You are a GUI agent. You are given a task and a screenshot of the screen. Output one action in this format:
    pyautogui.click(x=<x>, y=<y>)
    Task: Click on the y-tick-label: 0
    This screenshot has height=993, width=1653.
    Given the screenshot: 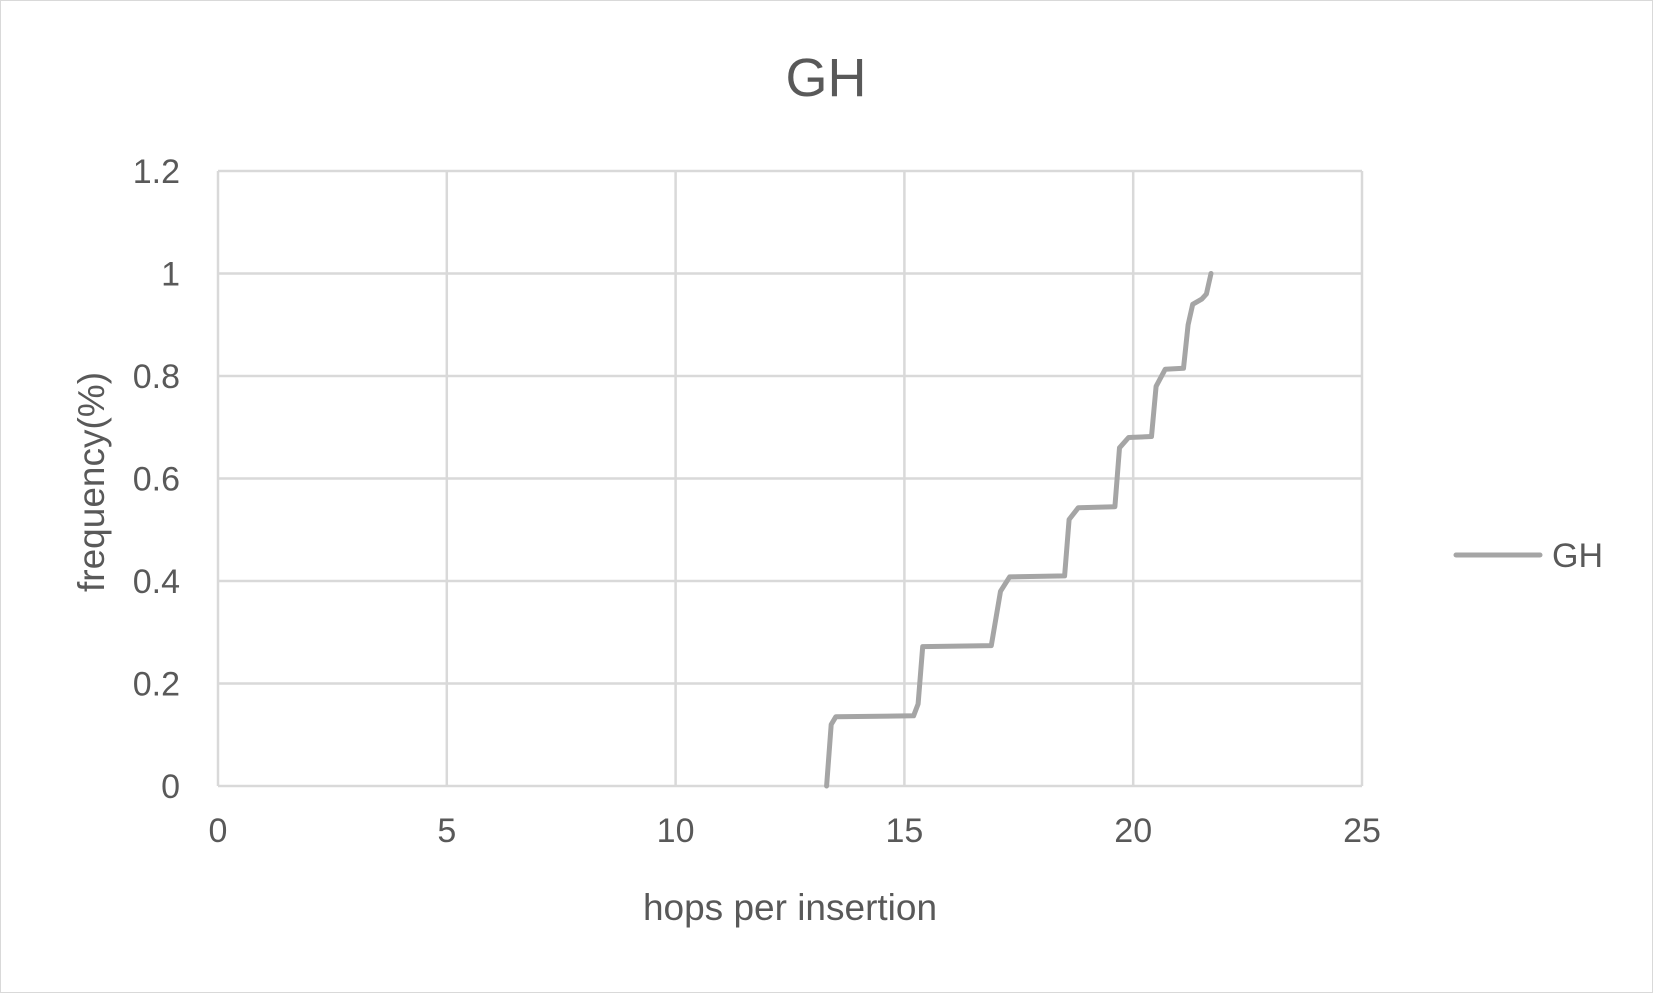 What is the action you would take?
    pyautogui.click(x=170, y=787)
    